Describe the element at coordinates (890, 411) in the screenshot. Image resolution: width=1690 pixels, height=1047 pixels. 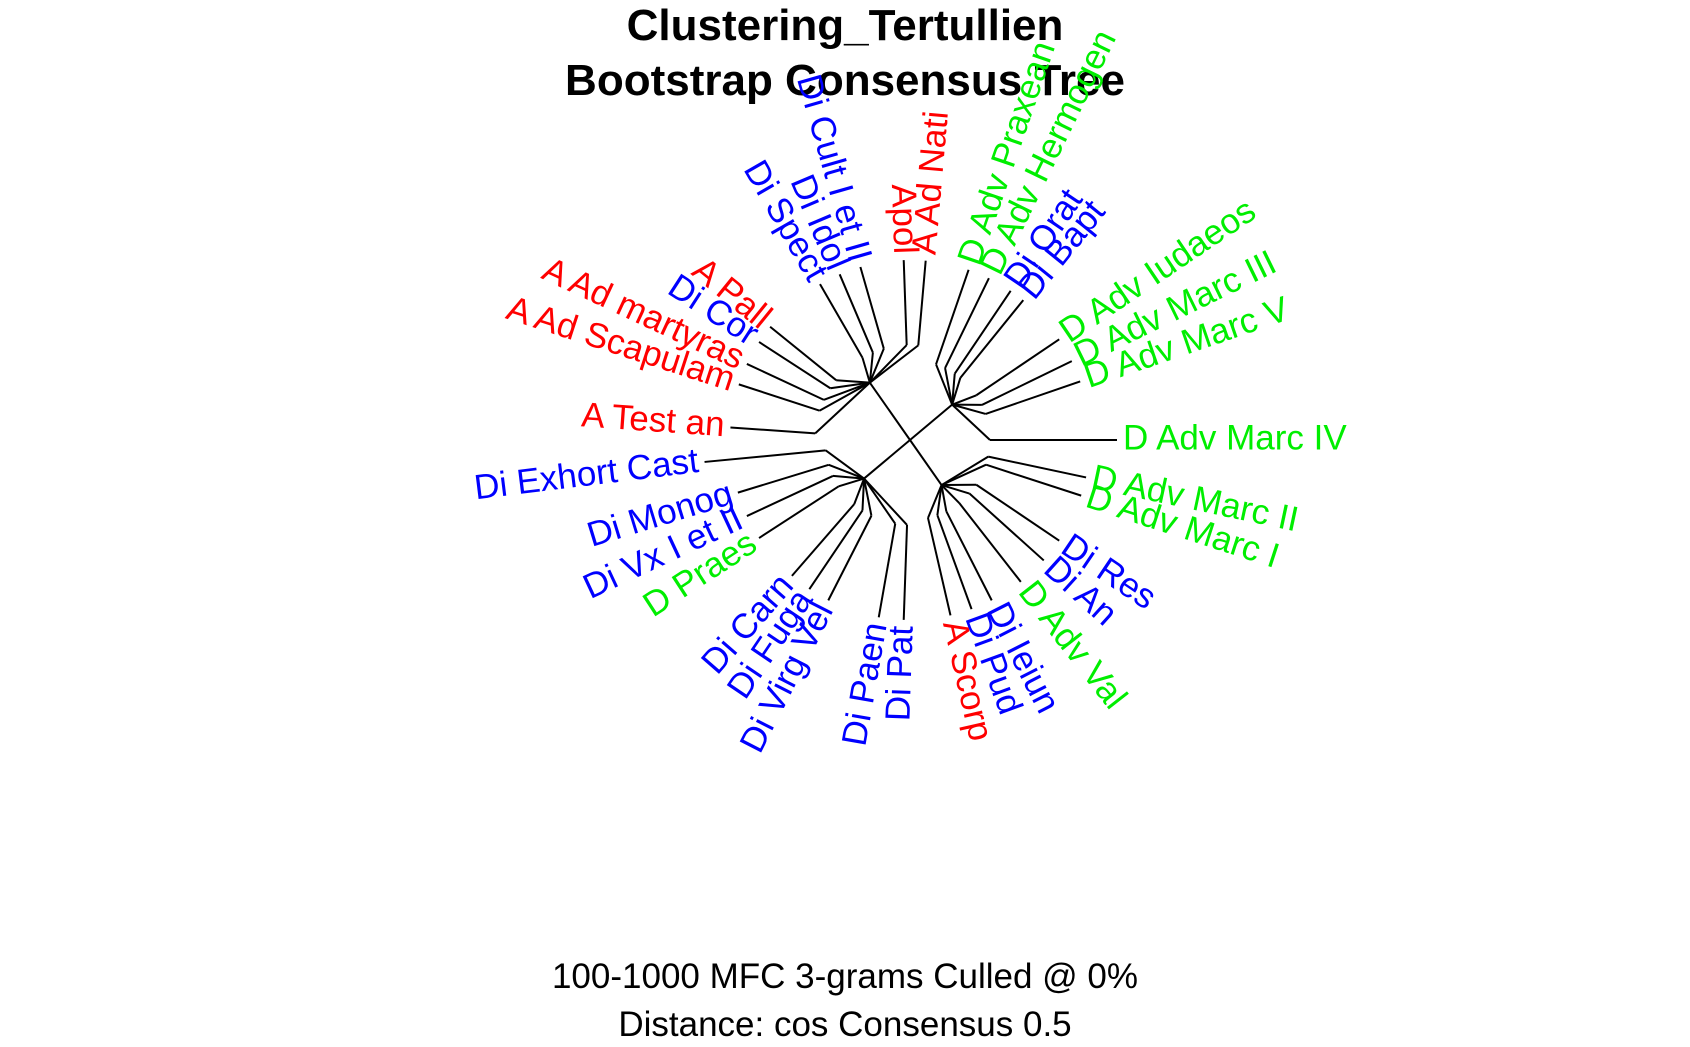
I see `cluster-edge-top-left` at that location.